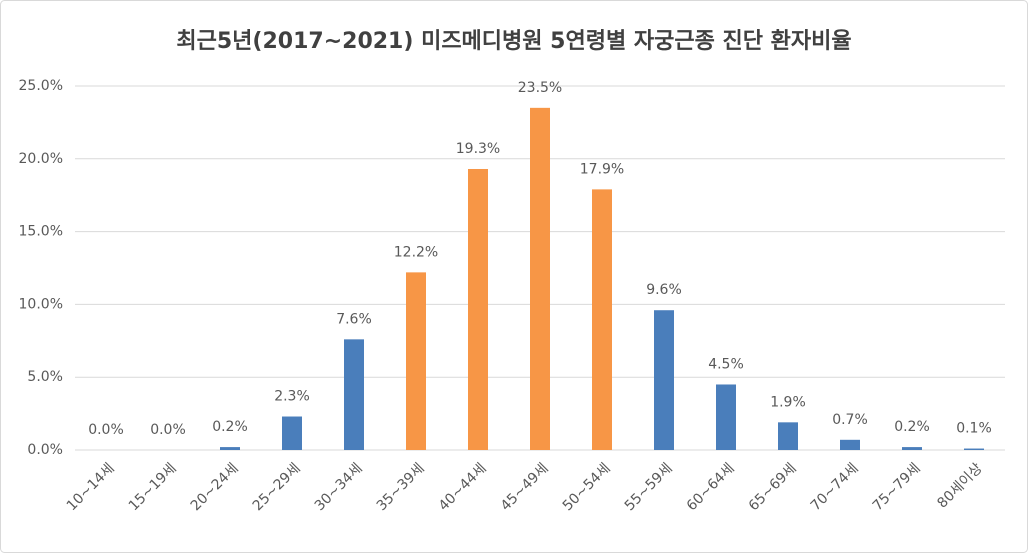 The image size is (1028, 553). Describe the element at coordinates (478, 149) in the screenshot. I see `value-label: 19.3%` at that location.